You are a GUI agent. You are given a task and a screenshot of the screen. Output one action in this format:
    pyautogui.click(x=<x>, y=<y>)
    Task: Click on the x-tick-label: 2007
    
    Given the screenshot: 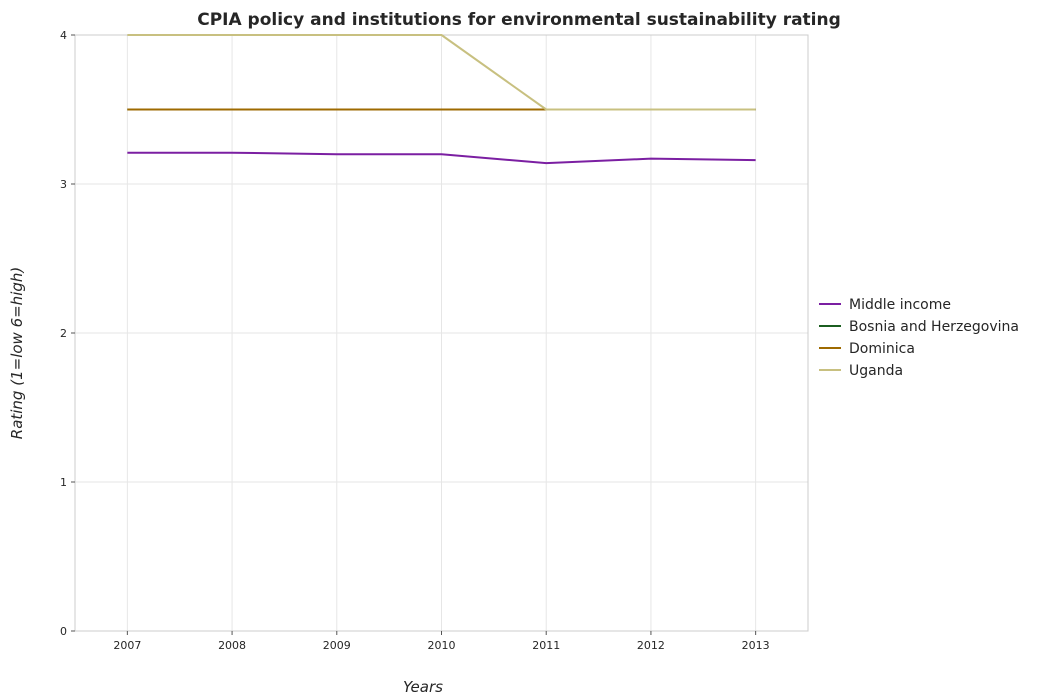 What is the action you would take?
    pyautogui.click(x=127, y=645)
    